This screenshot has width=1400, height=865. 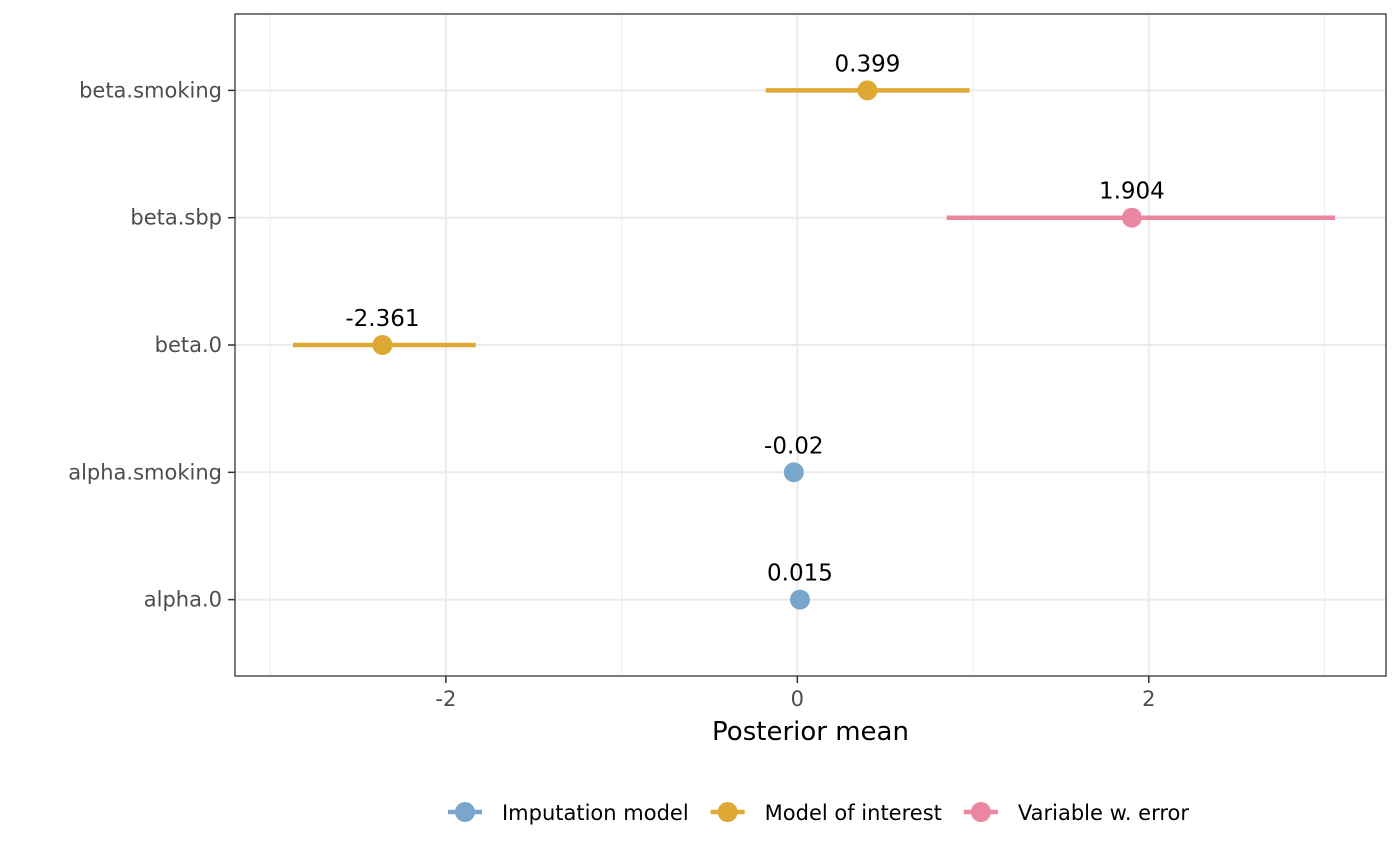 What do you see at coordinates (810, 732) in the screenshot?
I see `x-axis-title: Posterior mean` at bounding box center [810, 732].